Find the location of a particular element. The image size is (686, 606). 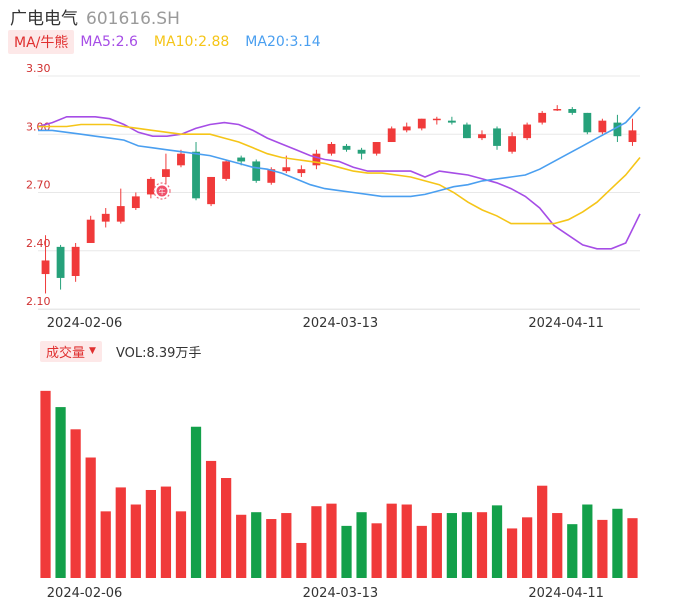

ma20-legend: MA20:3.14 is located at coordinates (283, 42).